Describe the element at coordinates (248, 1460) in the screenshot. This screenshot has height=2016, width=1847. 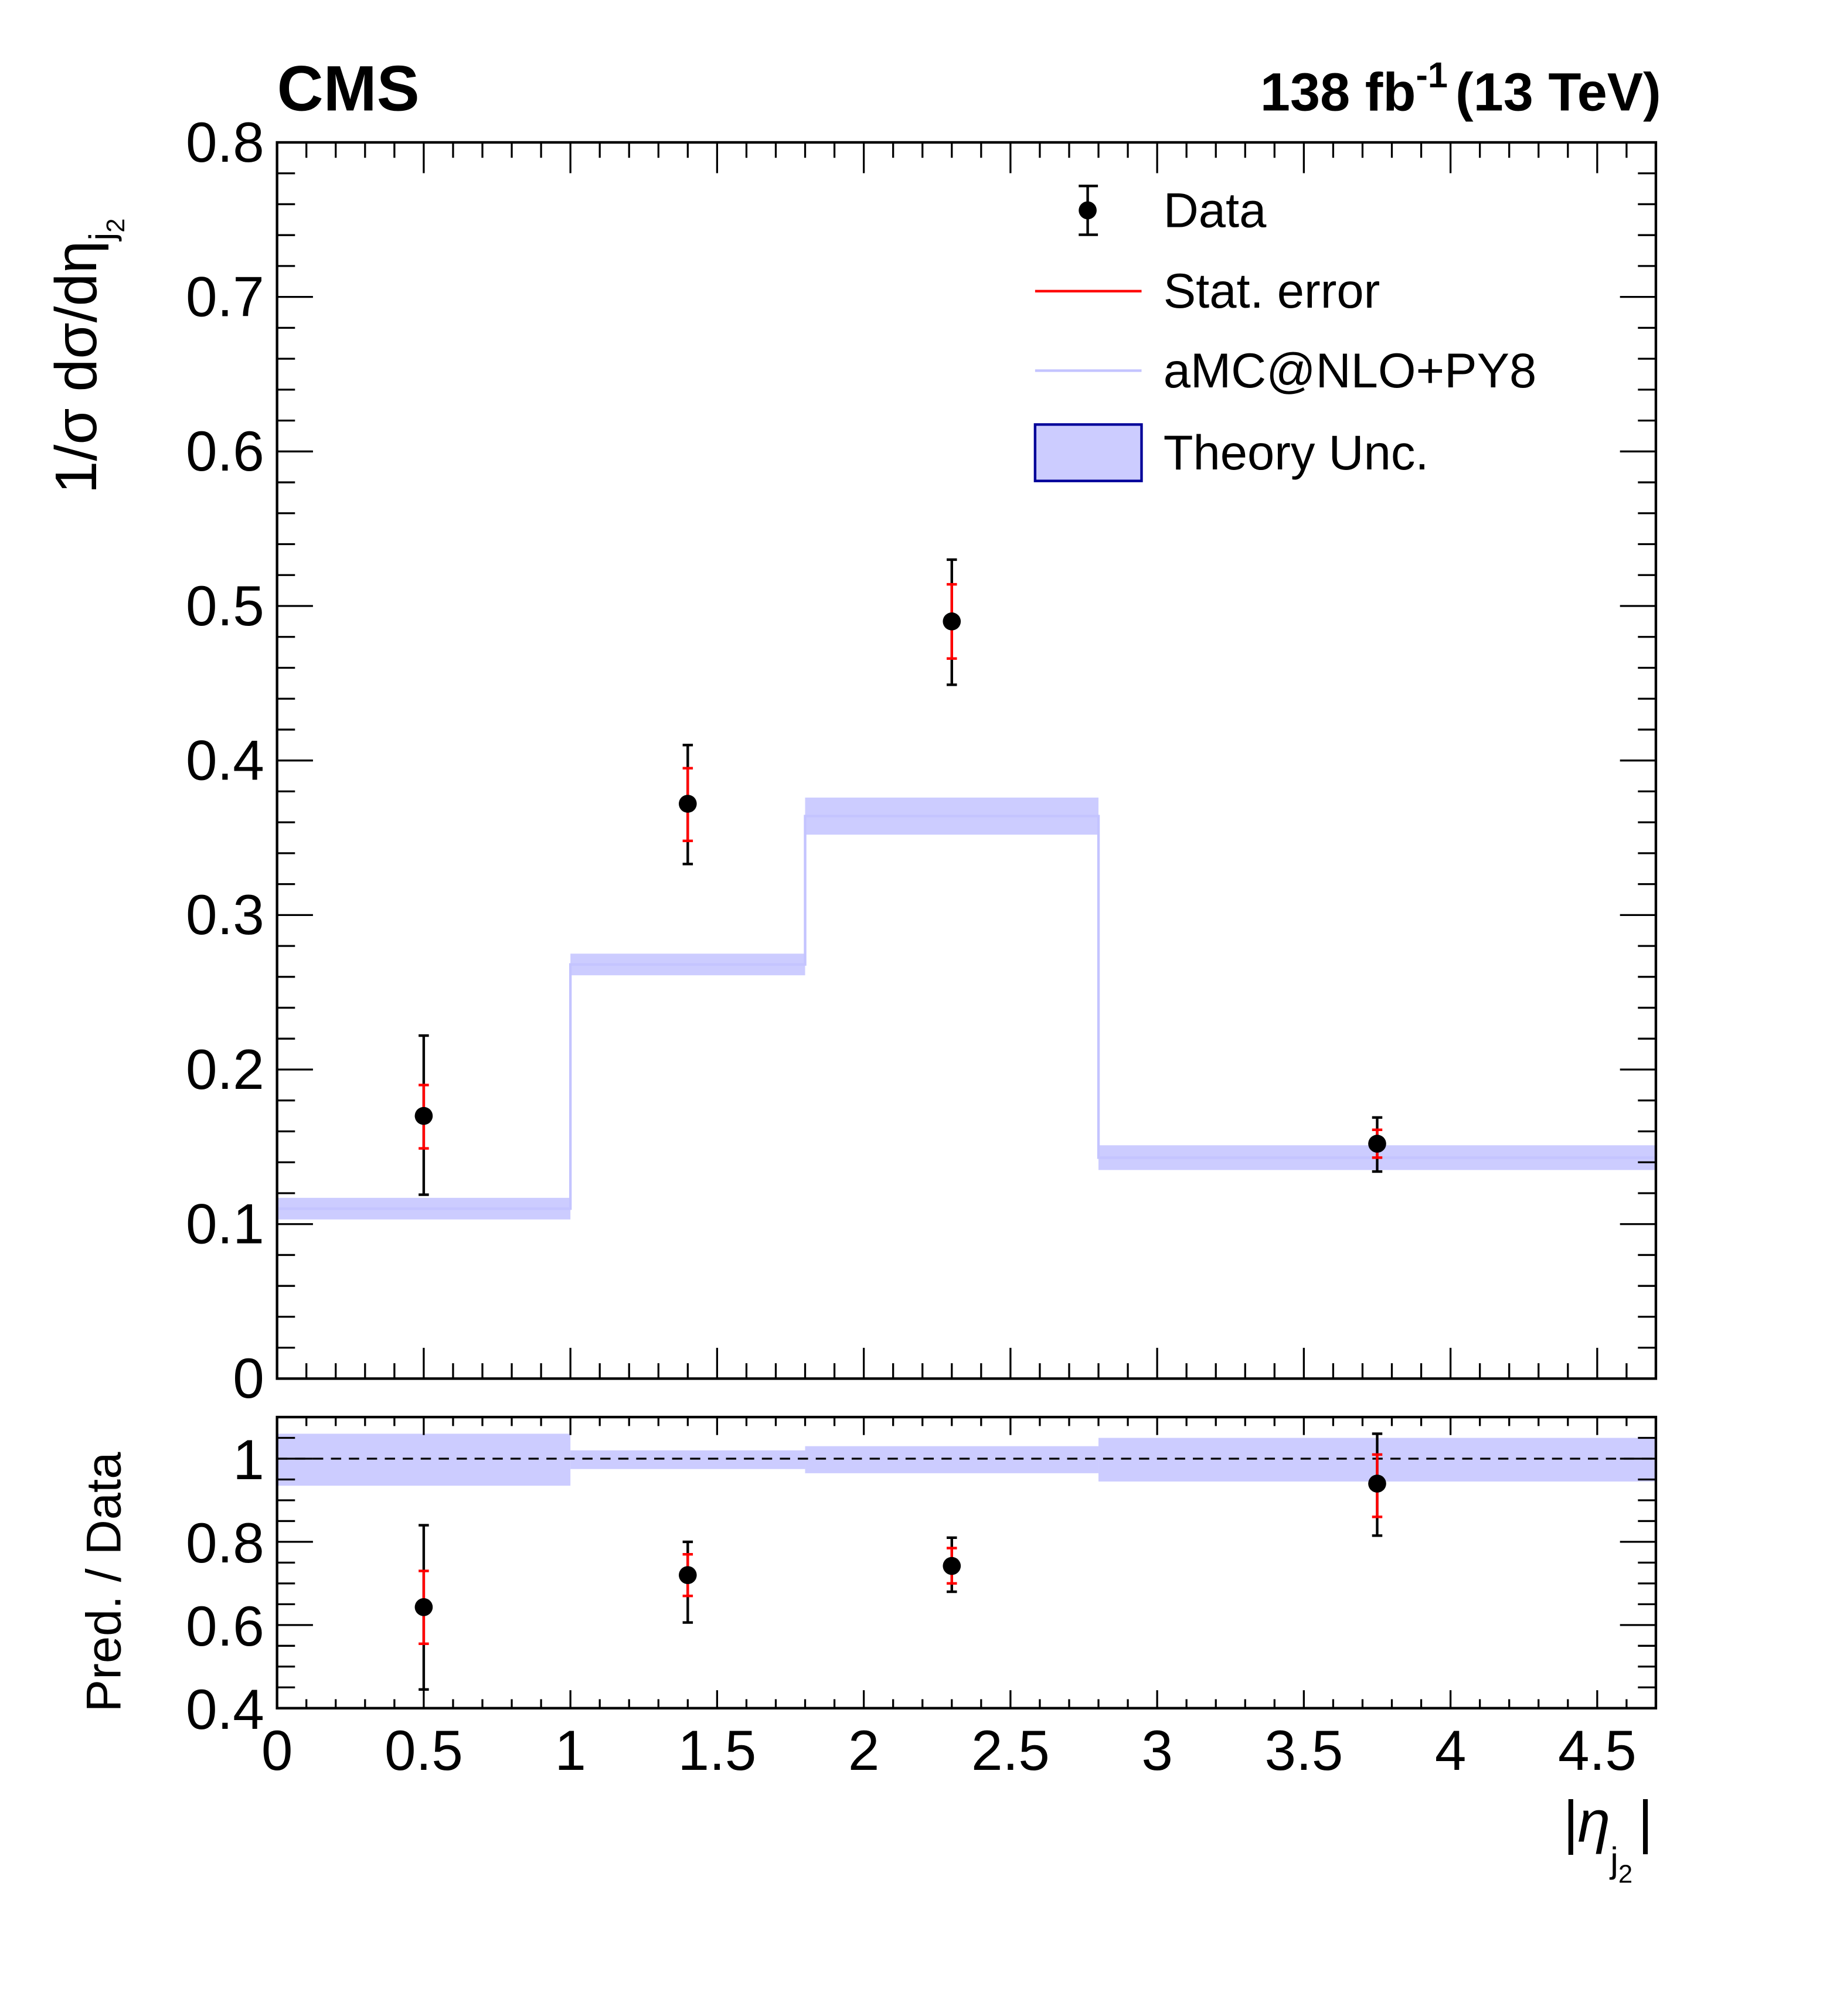
I see `ratio-y-tick-label: 1` at that location.